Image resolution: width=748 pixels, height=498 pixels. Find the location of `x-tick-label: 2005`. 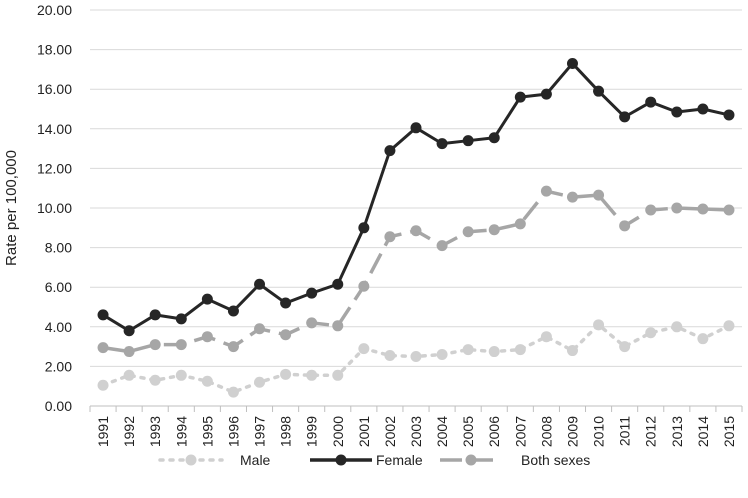

x-tick-label: 2005 is located at coordinates (468, 431).